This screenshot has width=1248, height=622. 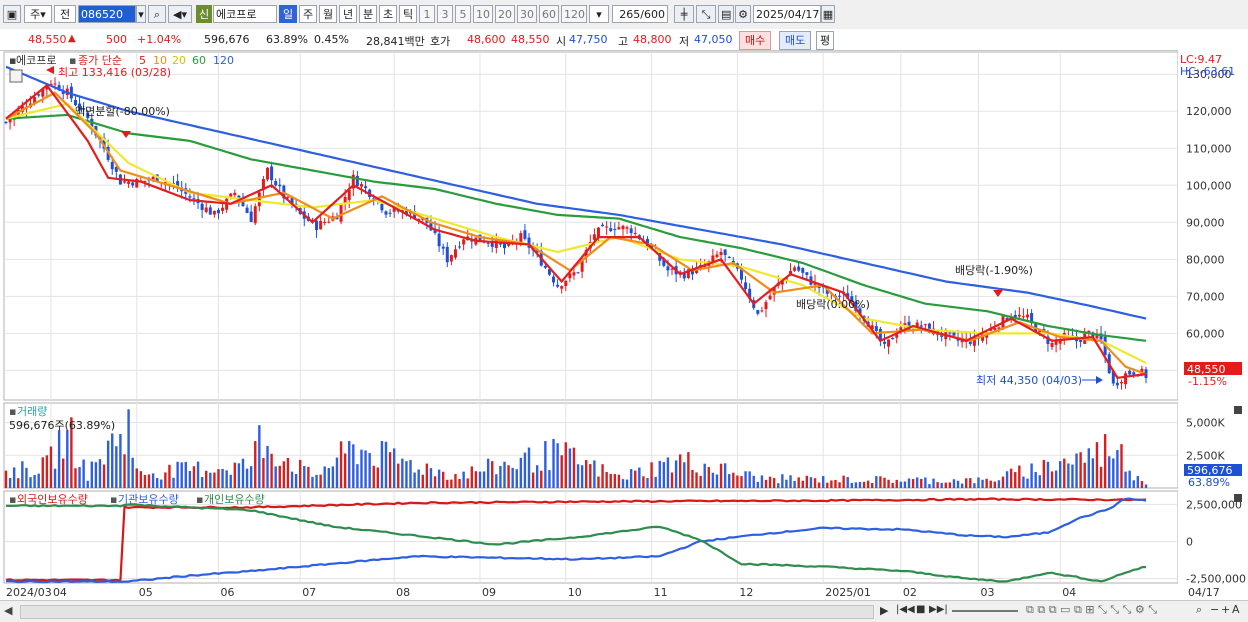 What do you see at coordinates (1092, 609) in the screenshot?
I see `layout-icons: ⧉ ⧉ ⧉ ▭ ⧉ ⊞ ⤡ ⤡ ⤡ ⚙ ⤡` at bounding box center [1092, 609].